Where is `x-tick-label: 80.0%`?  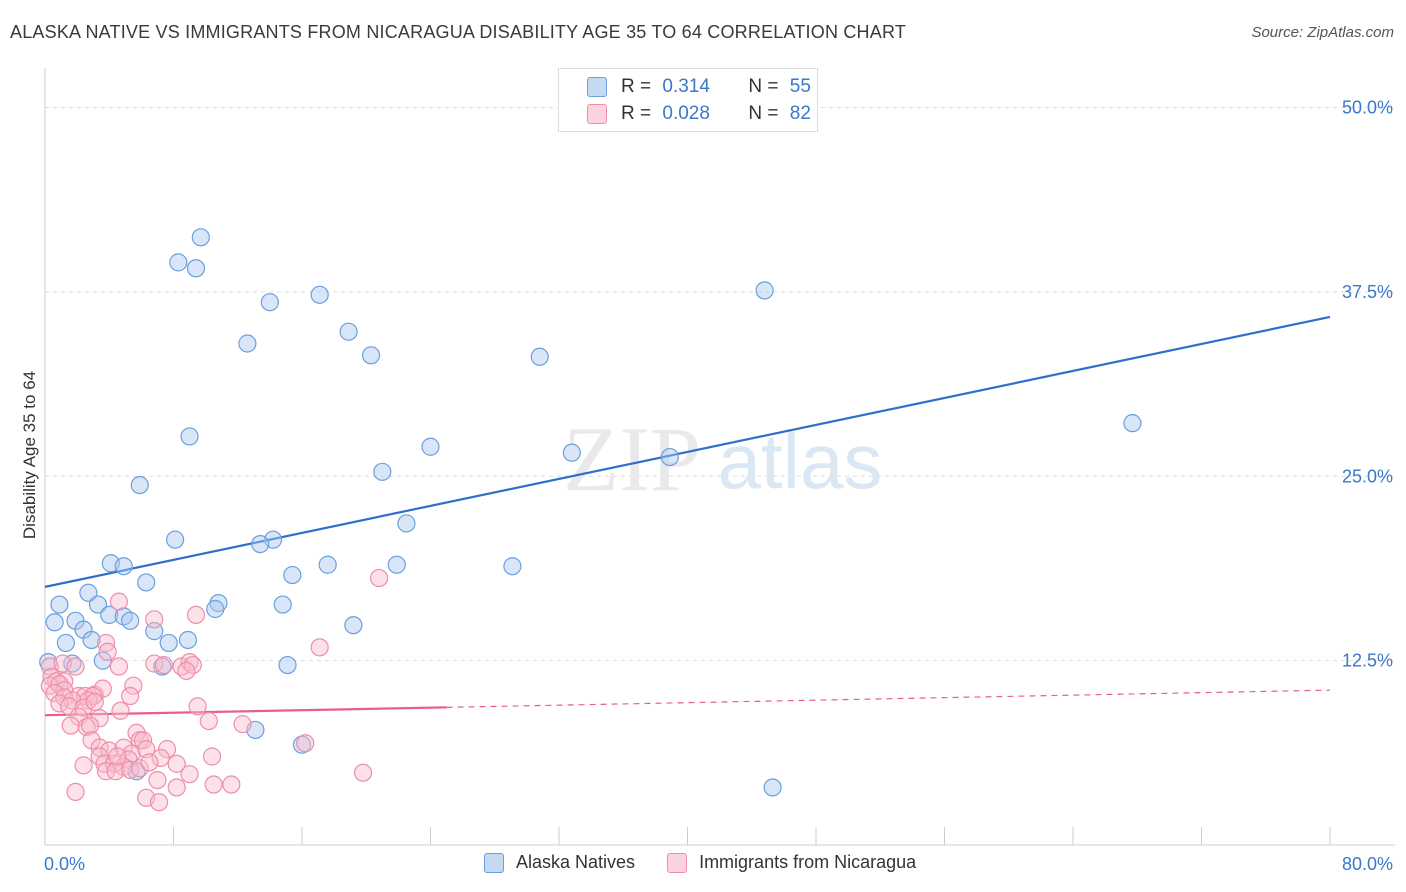
x-tick-label: 80.0% is located at coordinates (1367, 864).